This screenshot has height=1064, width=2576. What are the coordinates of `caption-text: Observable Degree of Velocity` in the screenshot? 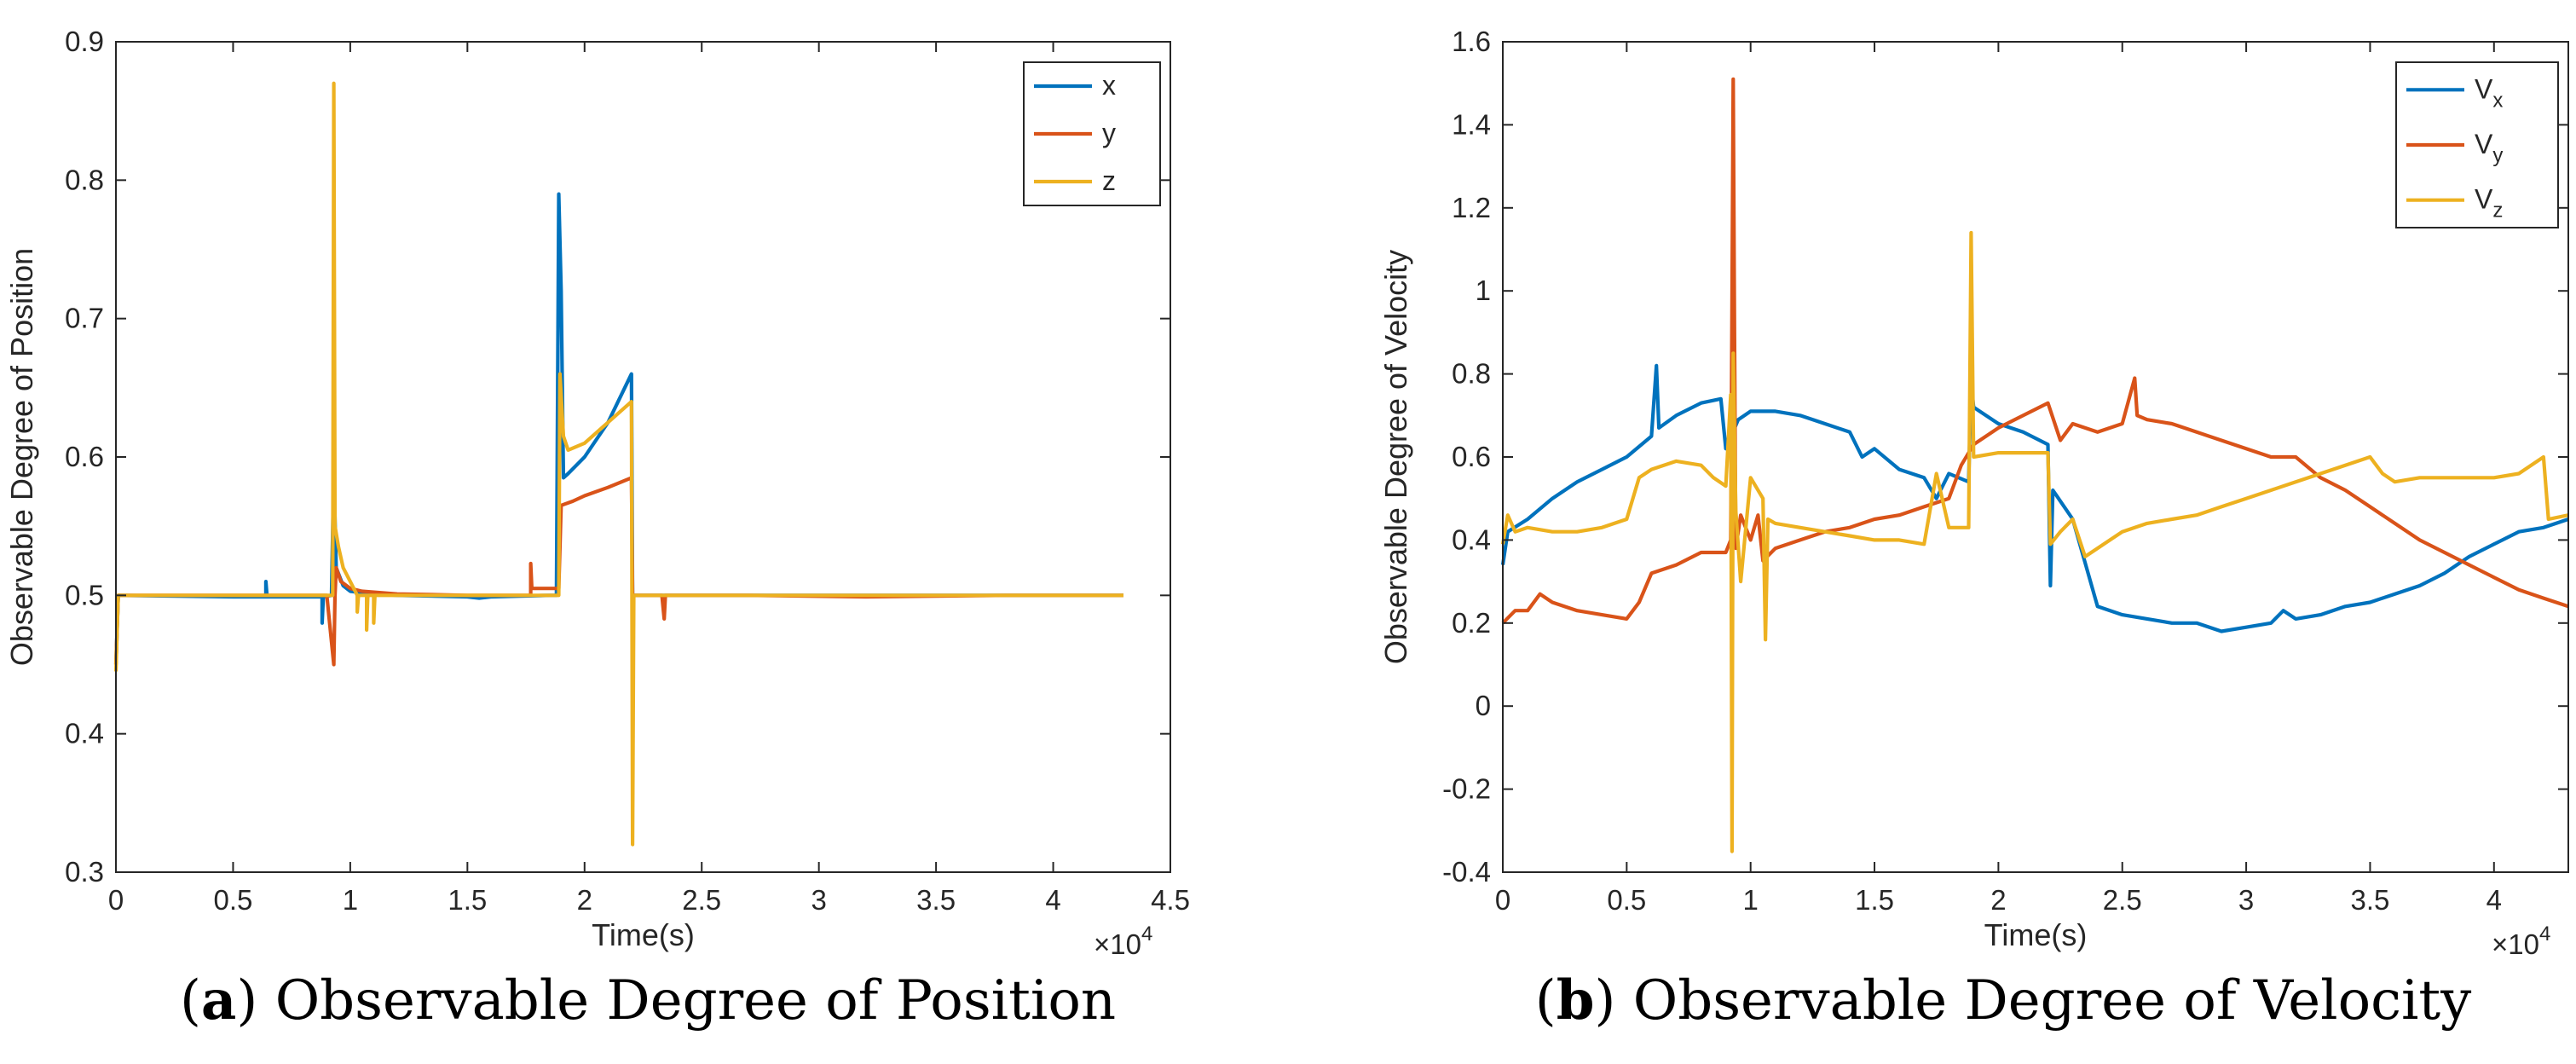 It's located at (2052, 1000).